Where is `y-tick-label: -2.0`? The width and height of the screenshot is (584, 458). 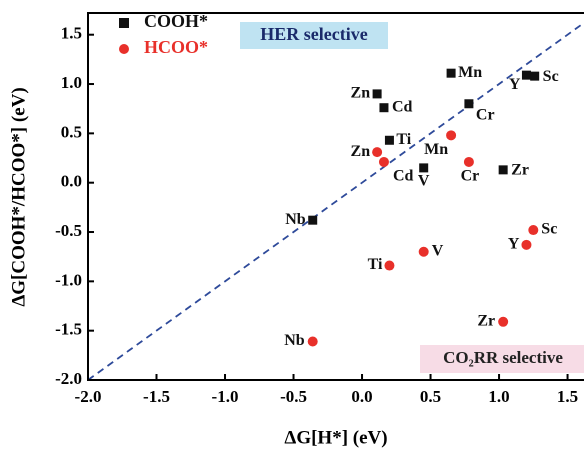 y-tick-label: -2.0 is located at coordinates (68, 378).